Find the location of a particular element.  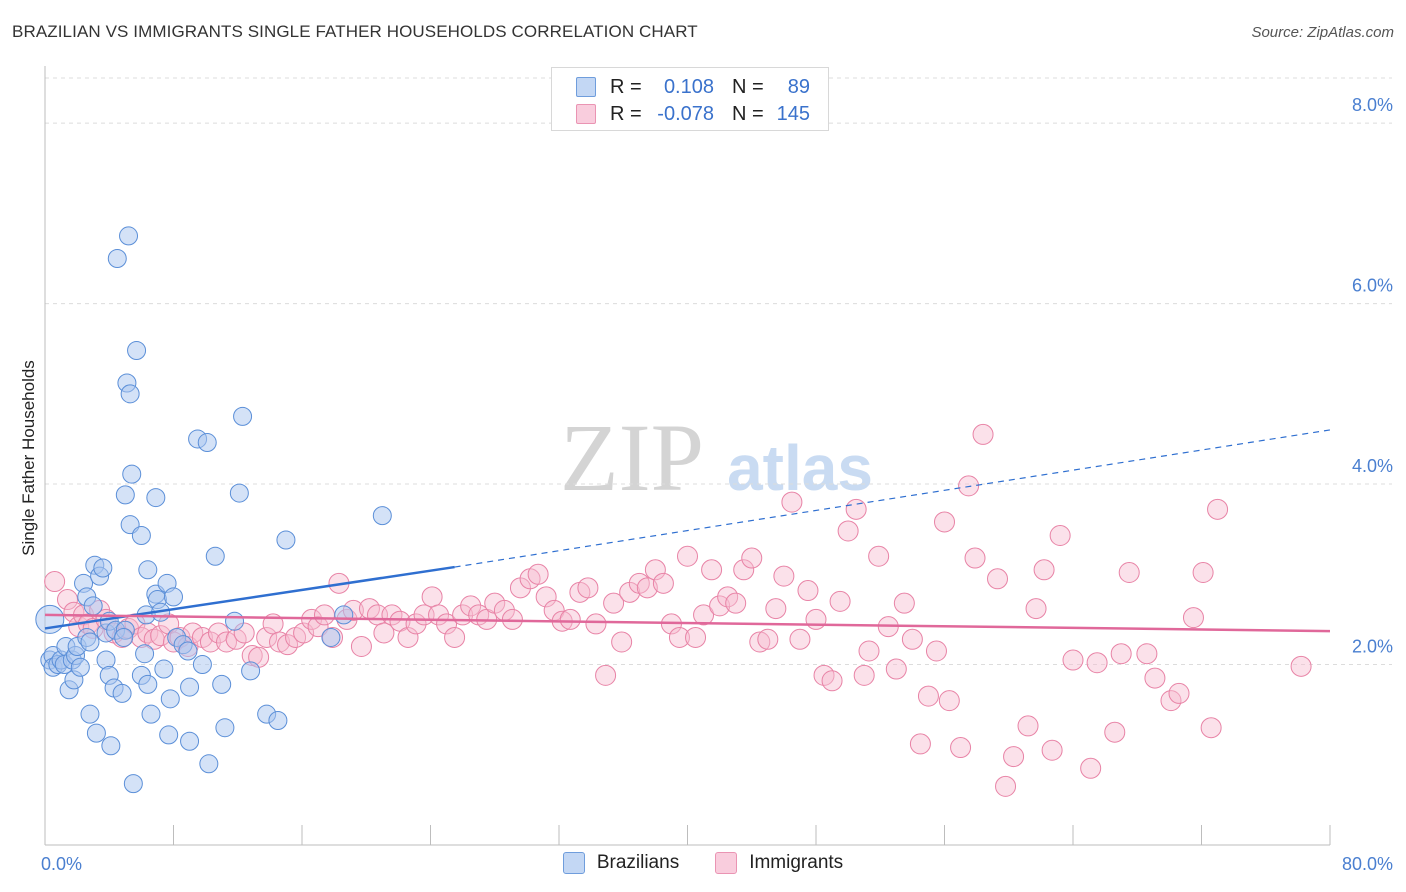

chart-source: Source: ZipAtlas.com is located at coordinates (1322, 32).